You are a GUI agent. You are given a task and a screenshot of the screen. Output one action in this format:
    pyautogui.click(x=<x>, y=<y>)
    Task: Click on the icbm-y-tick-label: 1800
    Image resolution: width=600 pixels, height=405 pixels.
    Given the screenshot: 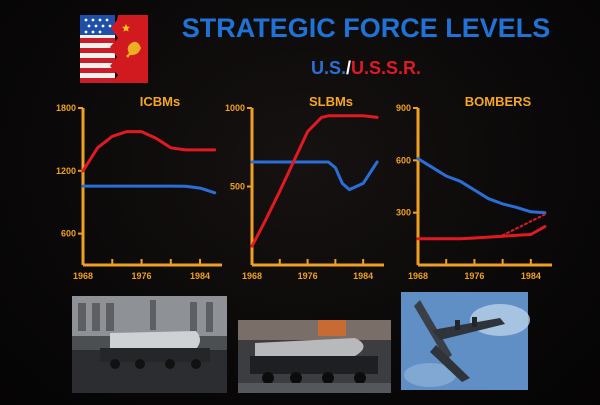 What is the action you would take?
    pyautogui.click(x=66, y=108)
    